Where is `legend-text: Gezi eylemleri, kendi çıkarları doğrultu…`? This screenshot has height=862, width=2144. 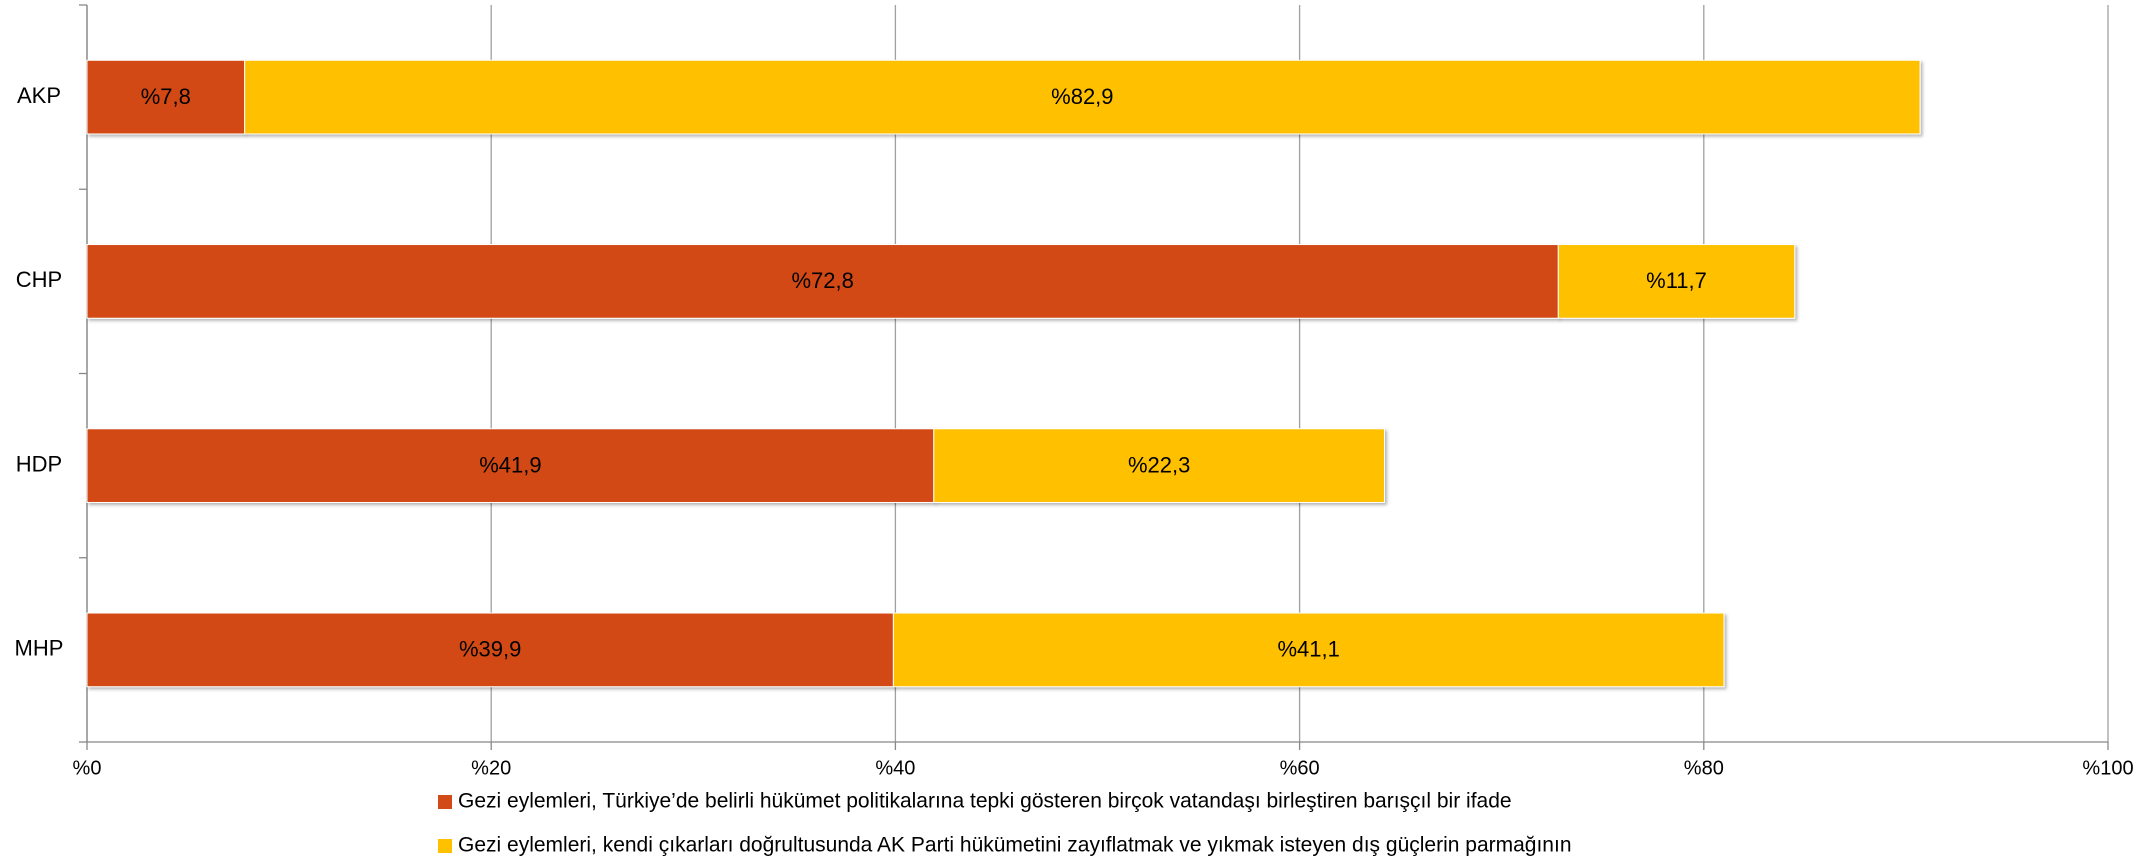 legend-text: Gezi eylemleri, kendi çıkarları doğrultu… is located at coordinates (1015, 845).